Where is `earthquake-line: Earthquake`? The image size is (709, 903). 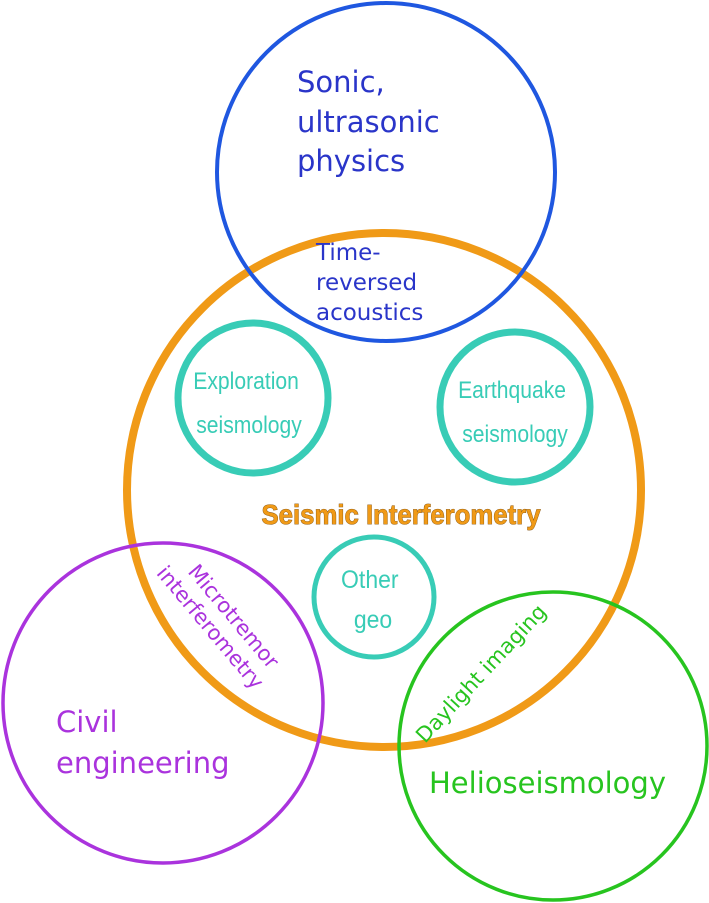
earthquake-line: Earthquake is located at coordinates (512, 390).